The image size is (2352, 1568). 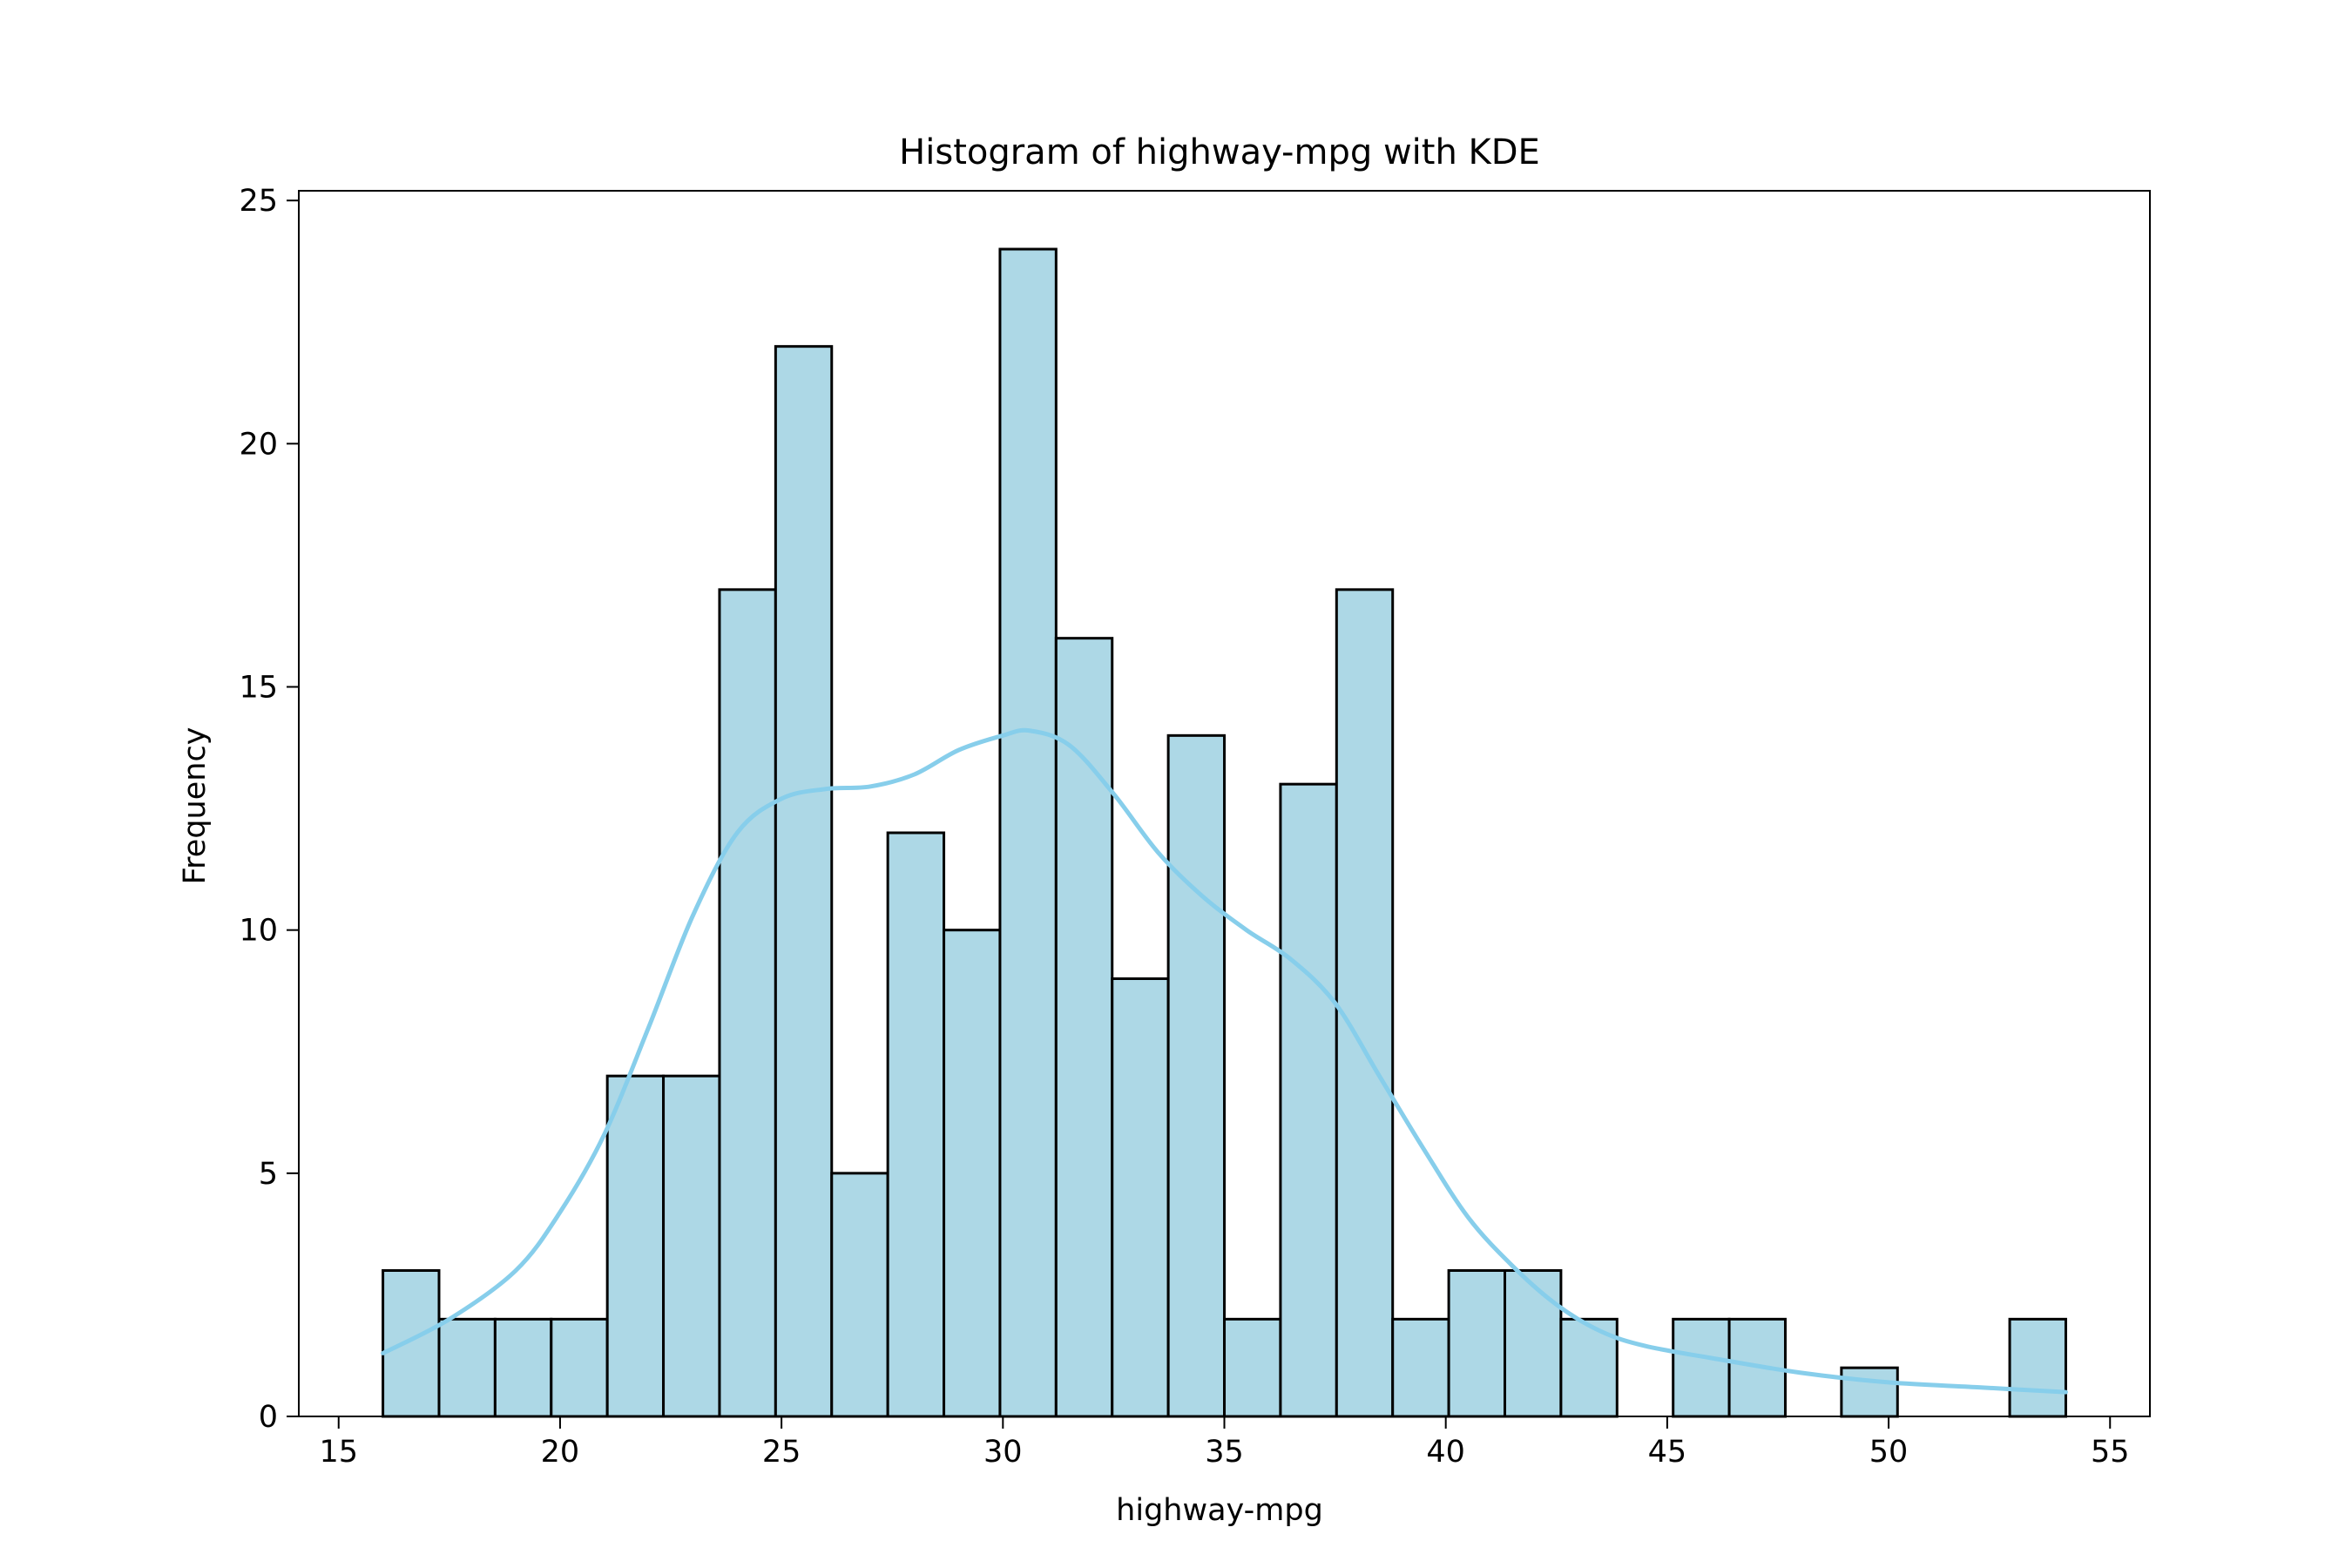 I want to click on x-axis-ticks: 15 20 25 30 35 40 45 50 55, so click(x=1224, y=1443).